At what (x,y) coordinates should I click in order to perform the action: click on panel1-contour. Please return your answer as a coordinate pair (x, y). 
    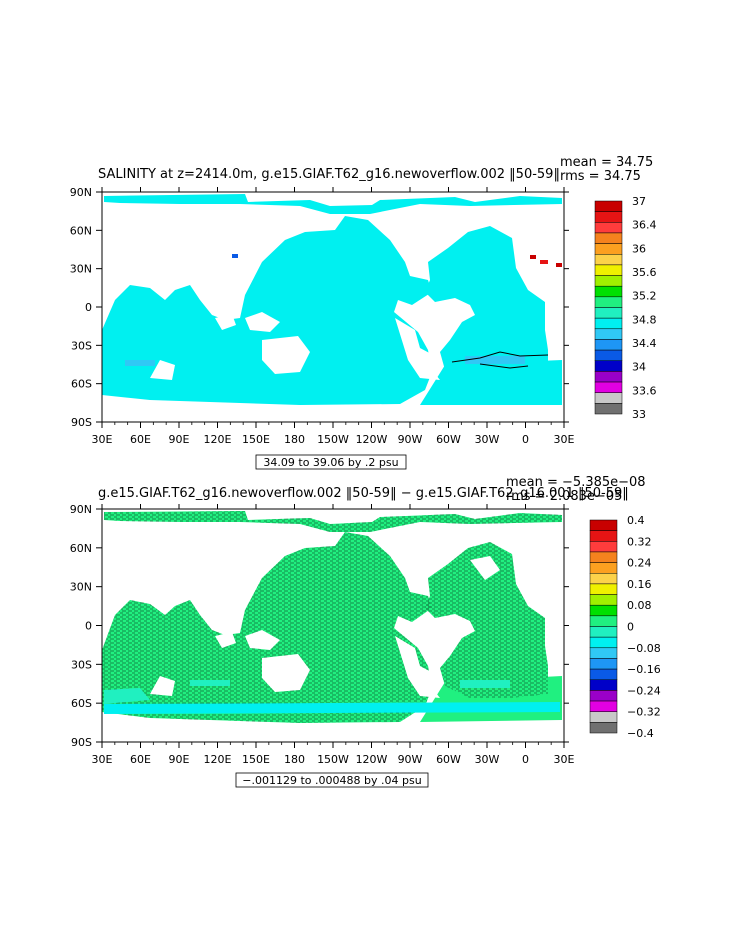
    Looking at the image, I should click on (500, 360).